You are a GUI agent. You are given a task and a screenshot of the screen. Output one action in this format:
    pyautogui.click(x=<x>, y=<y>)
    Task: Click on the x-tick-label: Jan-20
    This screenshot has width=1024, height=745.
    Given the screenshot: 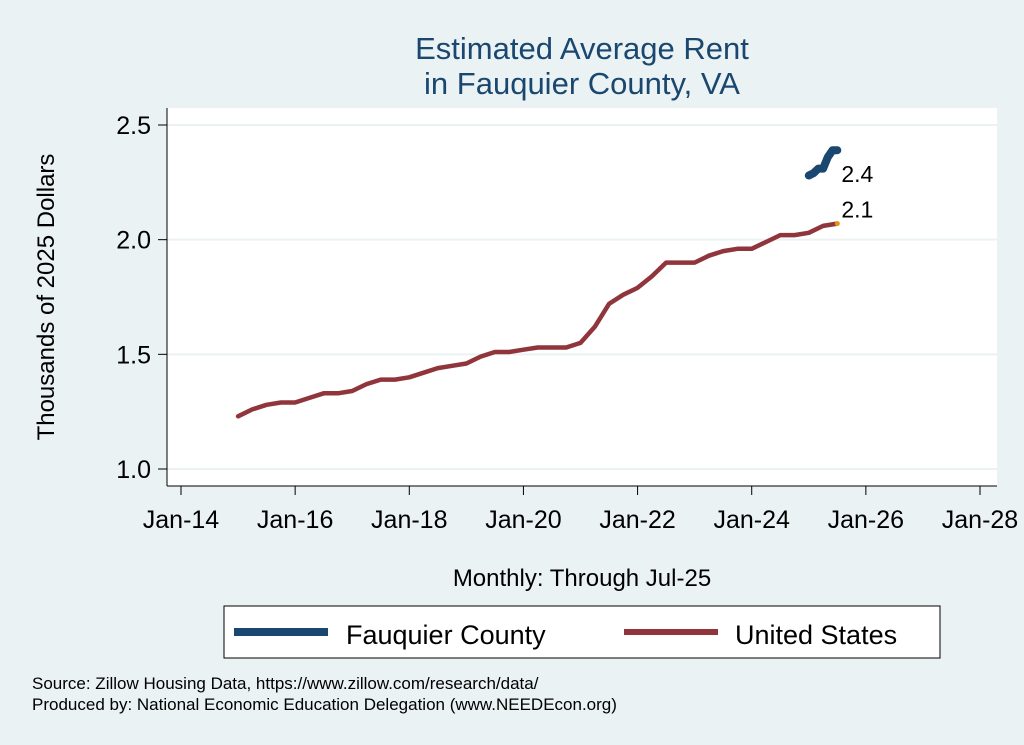 What is the action you would take?
    pyautogui.click(x=523, y=520)
    